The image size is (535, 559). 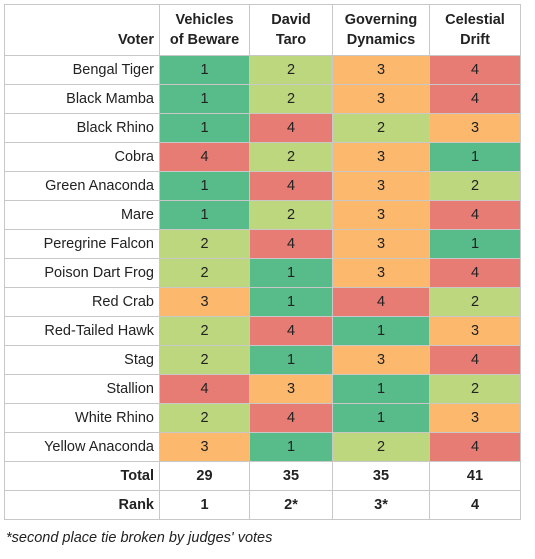 I want to click on rank-value: 3*, so click(x=381, y=505).